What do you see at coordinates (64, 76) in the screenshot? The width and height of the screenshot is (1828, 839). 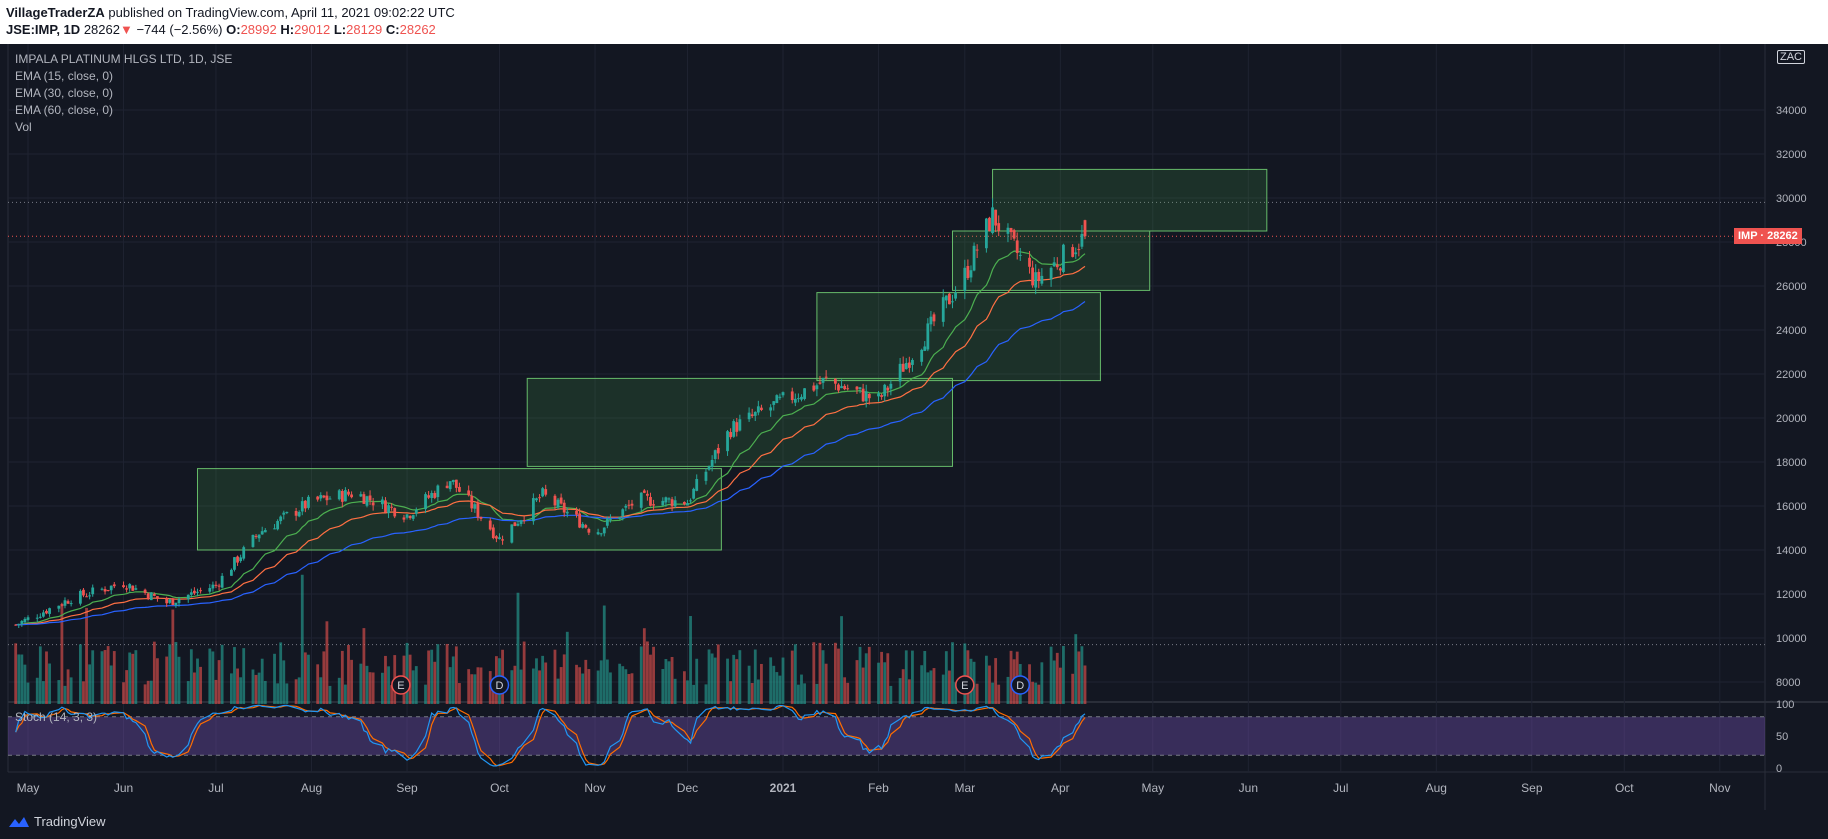 I see `legend-ema15: EMA (15, close, 0)` at bounding box center [64, 76].